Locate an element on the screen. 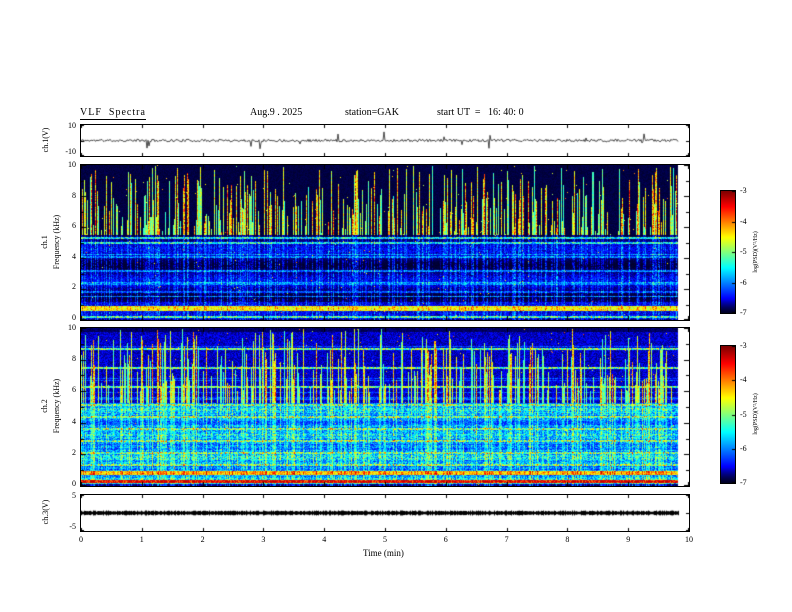 This screenshot has width=792, height=612. colorbar2-tick-label: -7 is located at coordinates (743, 482).